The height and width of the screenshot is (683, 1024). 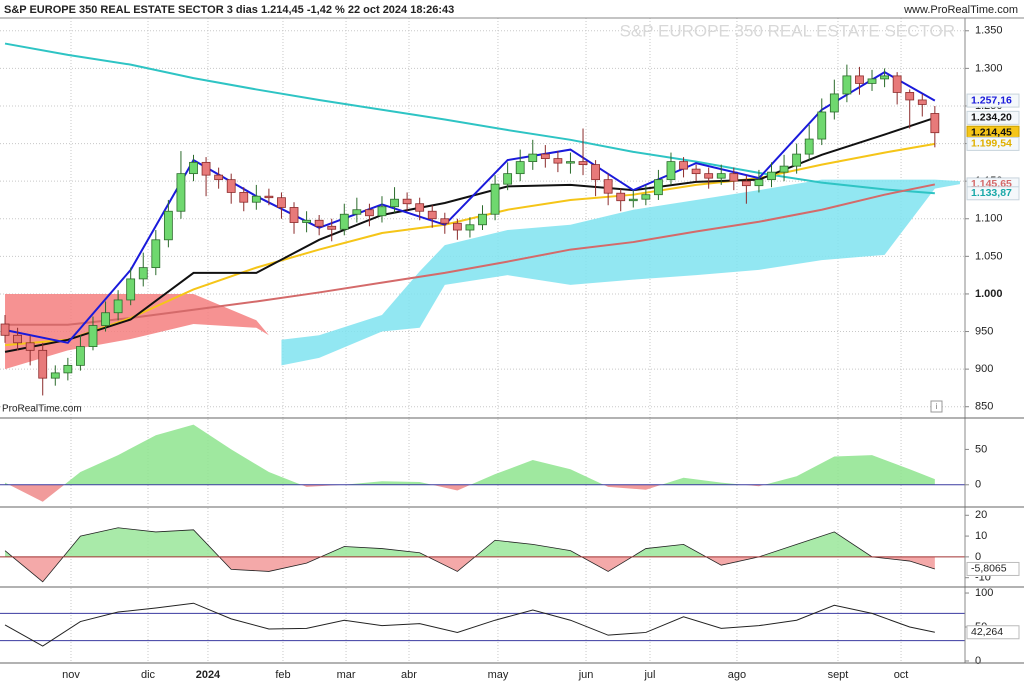 I want to click on y-tick-label: 950, so click(x=984, y=331).